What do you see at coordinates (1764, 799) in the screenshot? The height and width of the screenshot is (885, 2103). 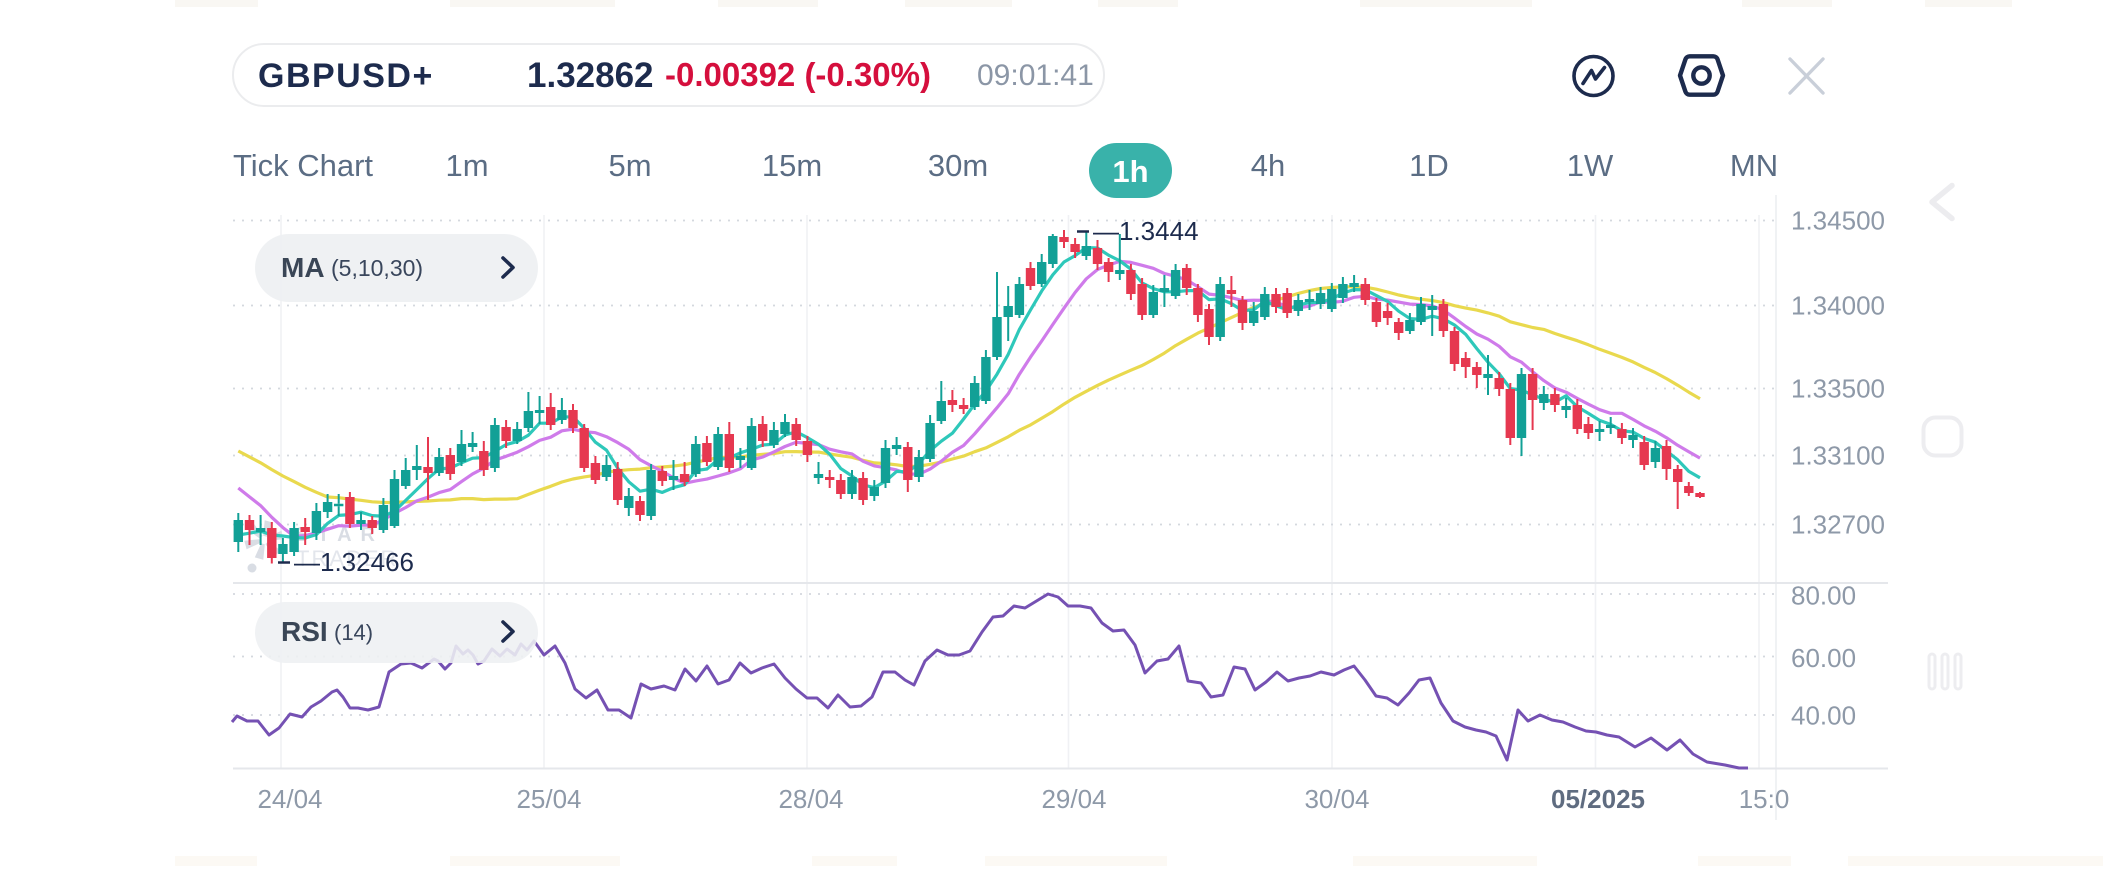 I see `svg-text: 15:0` at bounding box center [1764, 799].